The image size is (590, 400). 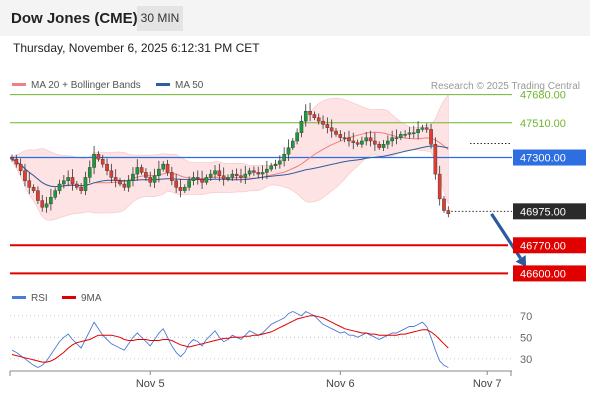 I want to click on legend-rsi: RSI, so click(x=30, y=298).